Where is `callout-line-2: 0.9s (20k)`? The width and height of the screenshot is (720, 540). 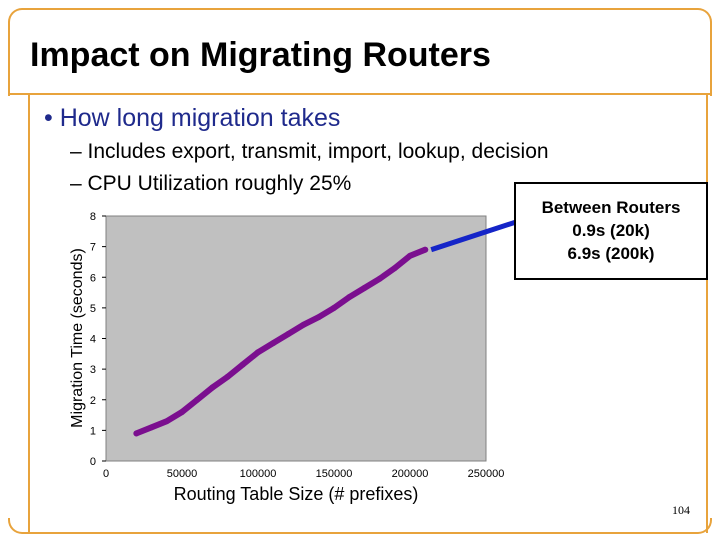
callout-line-2: 0.9s (20k) is located at coordinates (611, 230).